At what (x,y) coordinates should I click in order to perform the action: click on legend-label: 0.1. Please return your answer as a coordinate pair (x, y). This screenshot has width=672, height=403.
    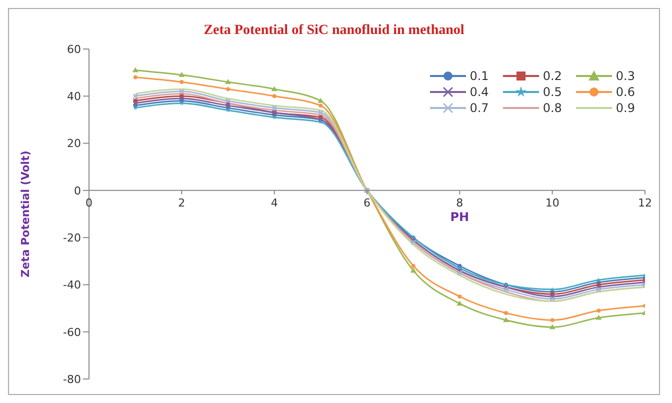
    Looking at the image, I should click on (479, 76).